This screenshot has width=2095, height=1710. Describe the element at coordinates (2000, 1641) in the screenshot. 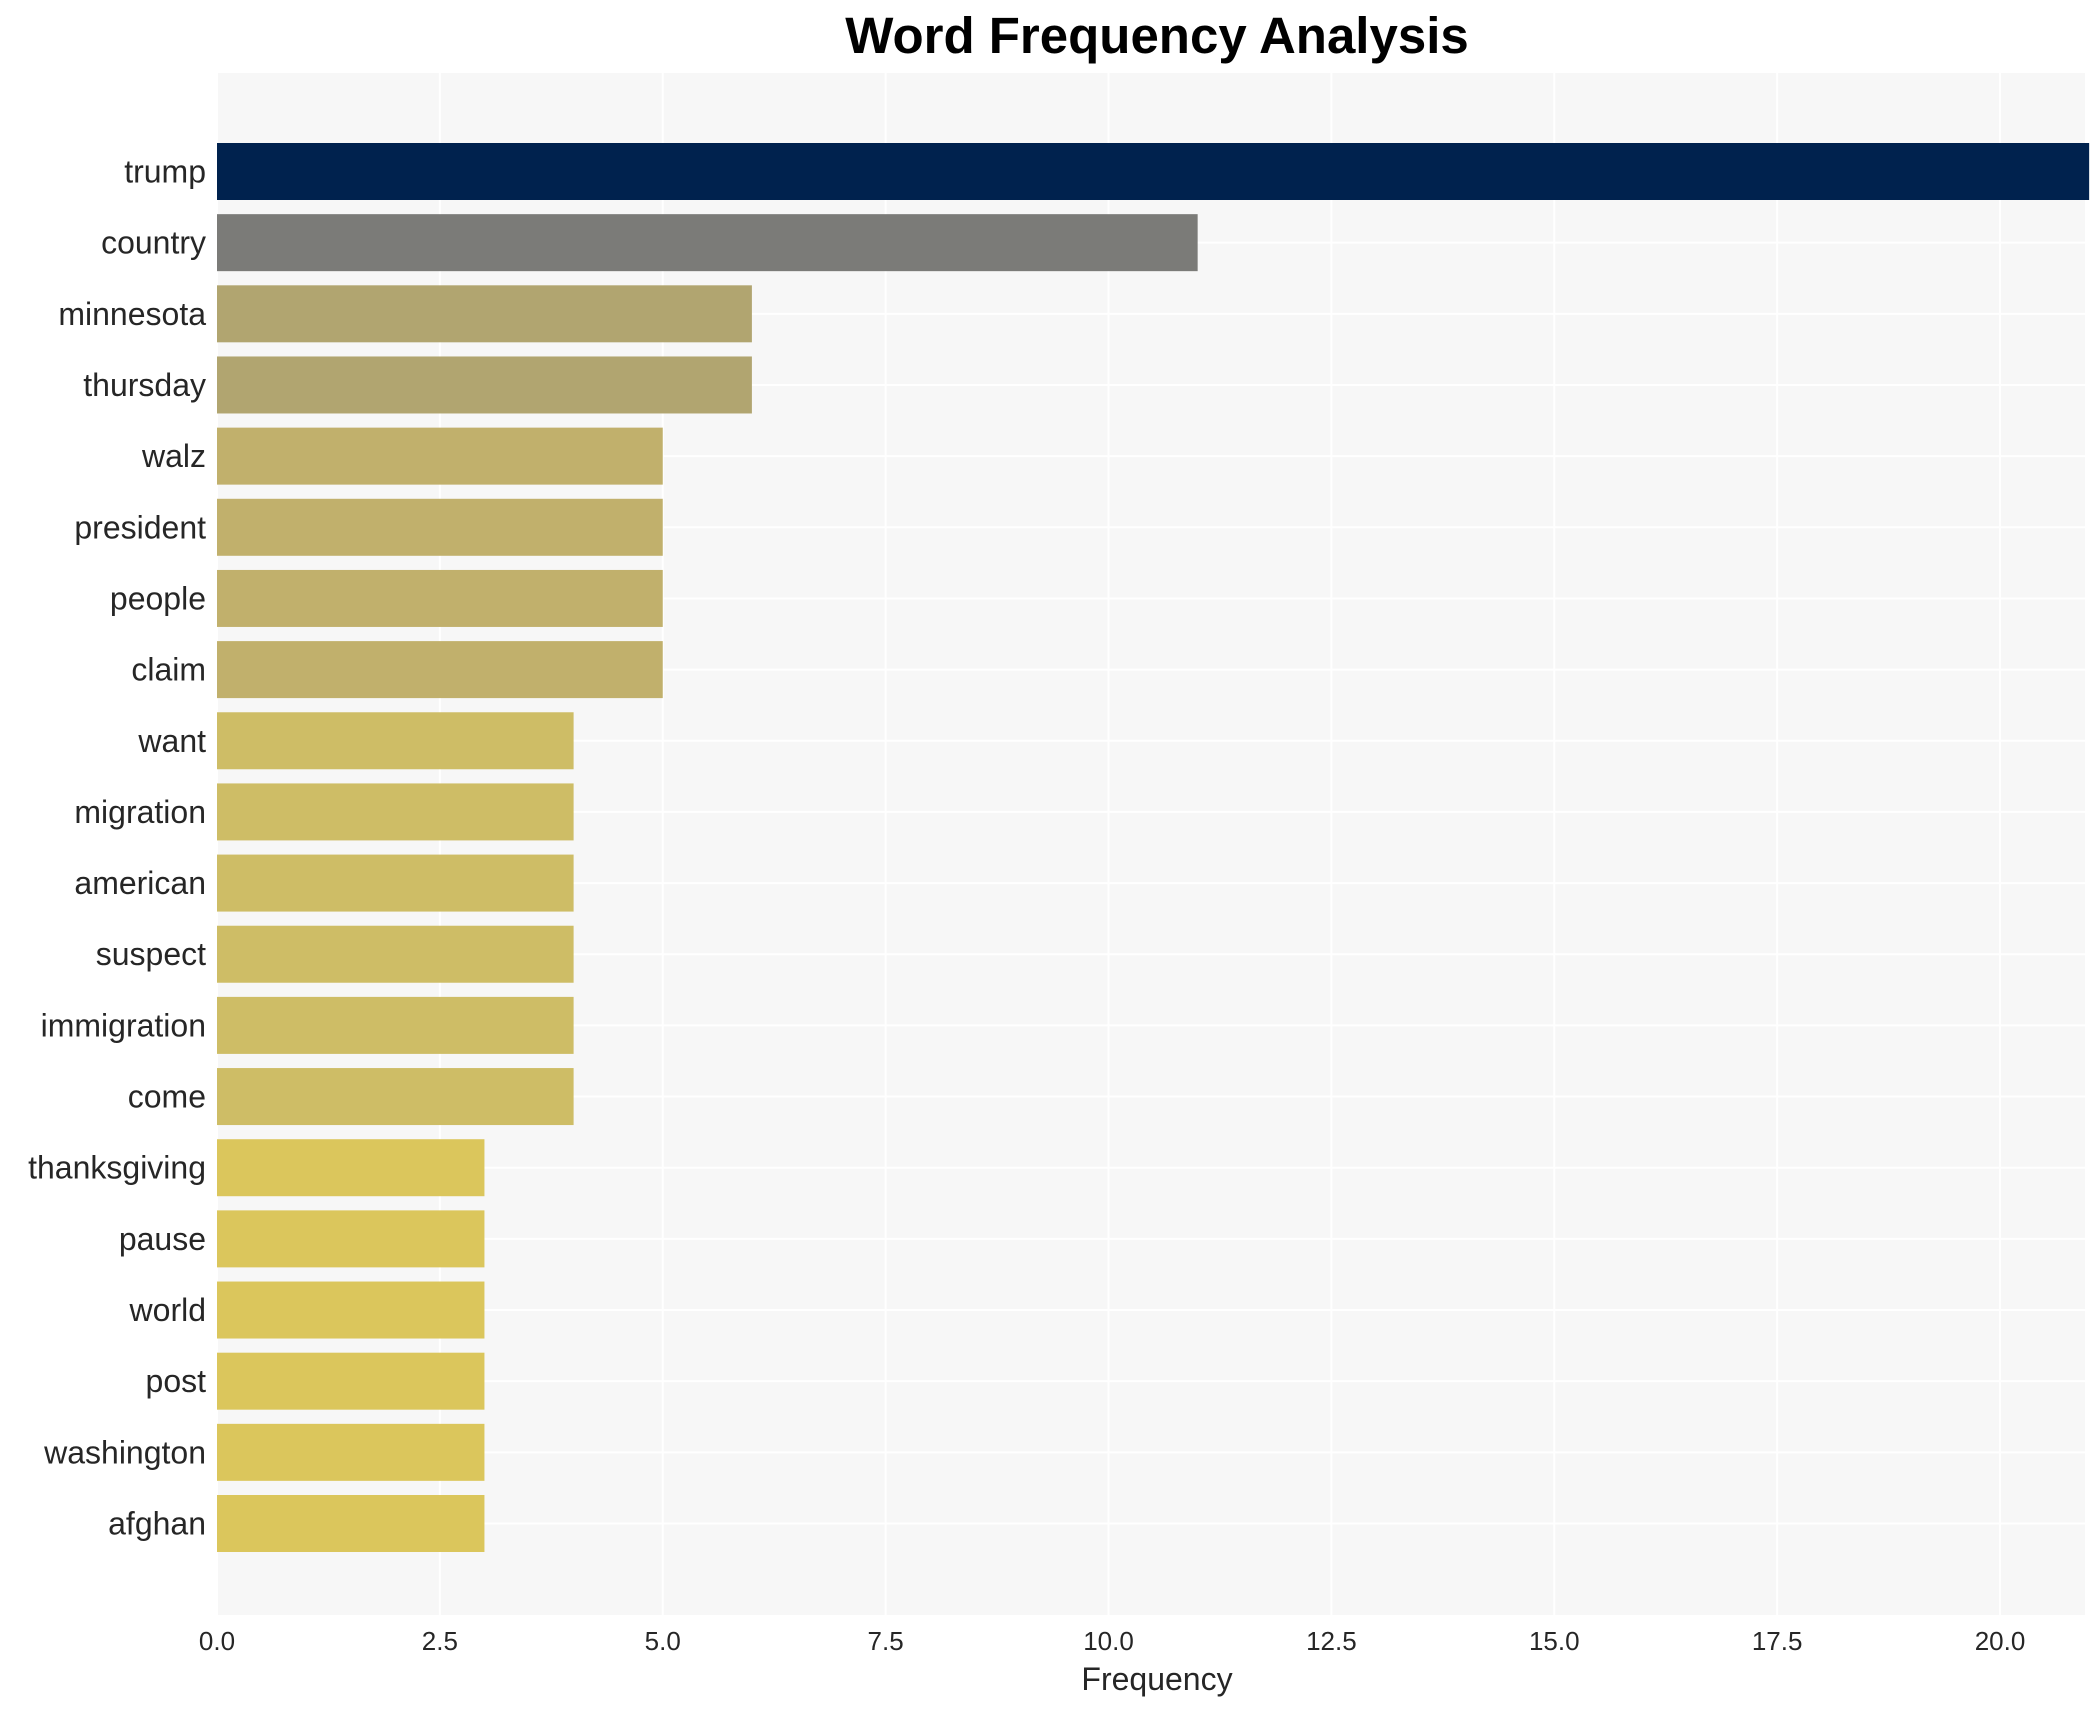

I see `x-tick-label: 20.0` at that location.